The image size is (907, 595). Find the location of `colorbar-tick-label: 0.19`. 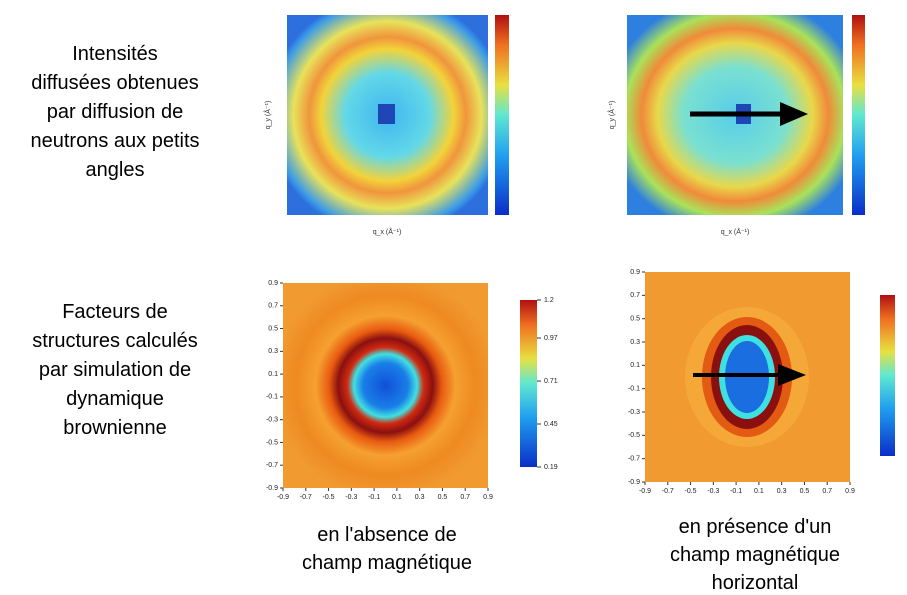

colorbar-tick-label: 0.19 is located at coordinates (551, 467).